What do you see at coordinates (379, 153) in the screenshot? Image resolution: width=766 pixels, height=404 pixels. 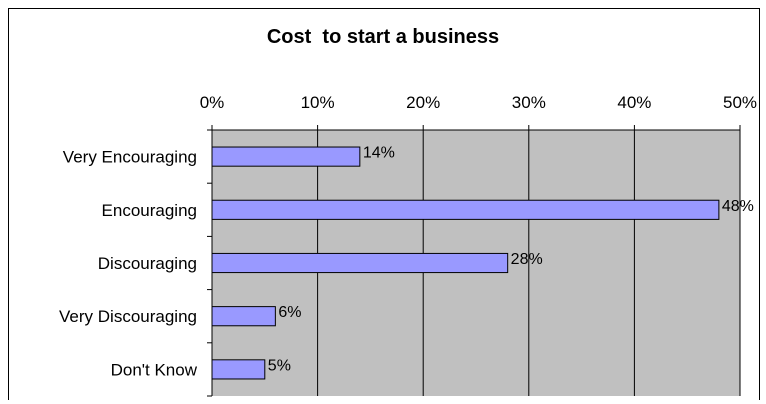 I see `data-label: 14%` at bounding box center [379, 153].